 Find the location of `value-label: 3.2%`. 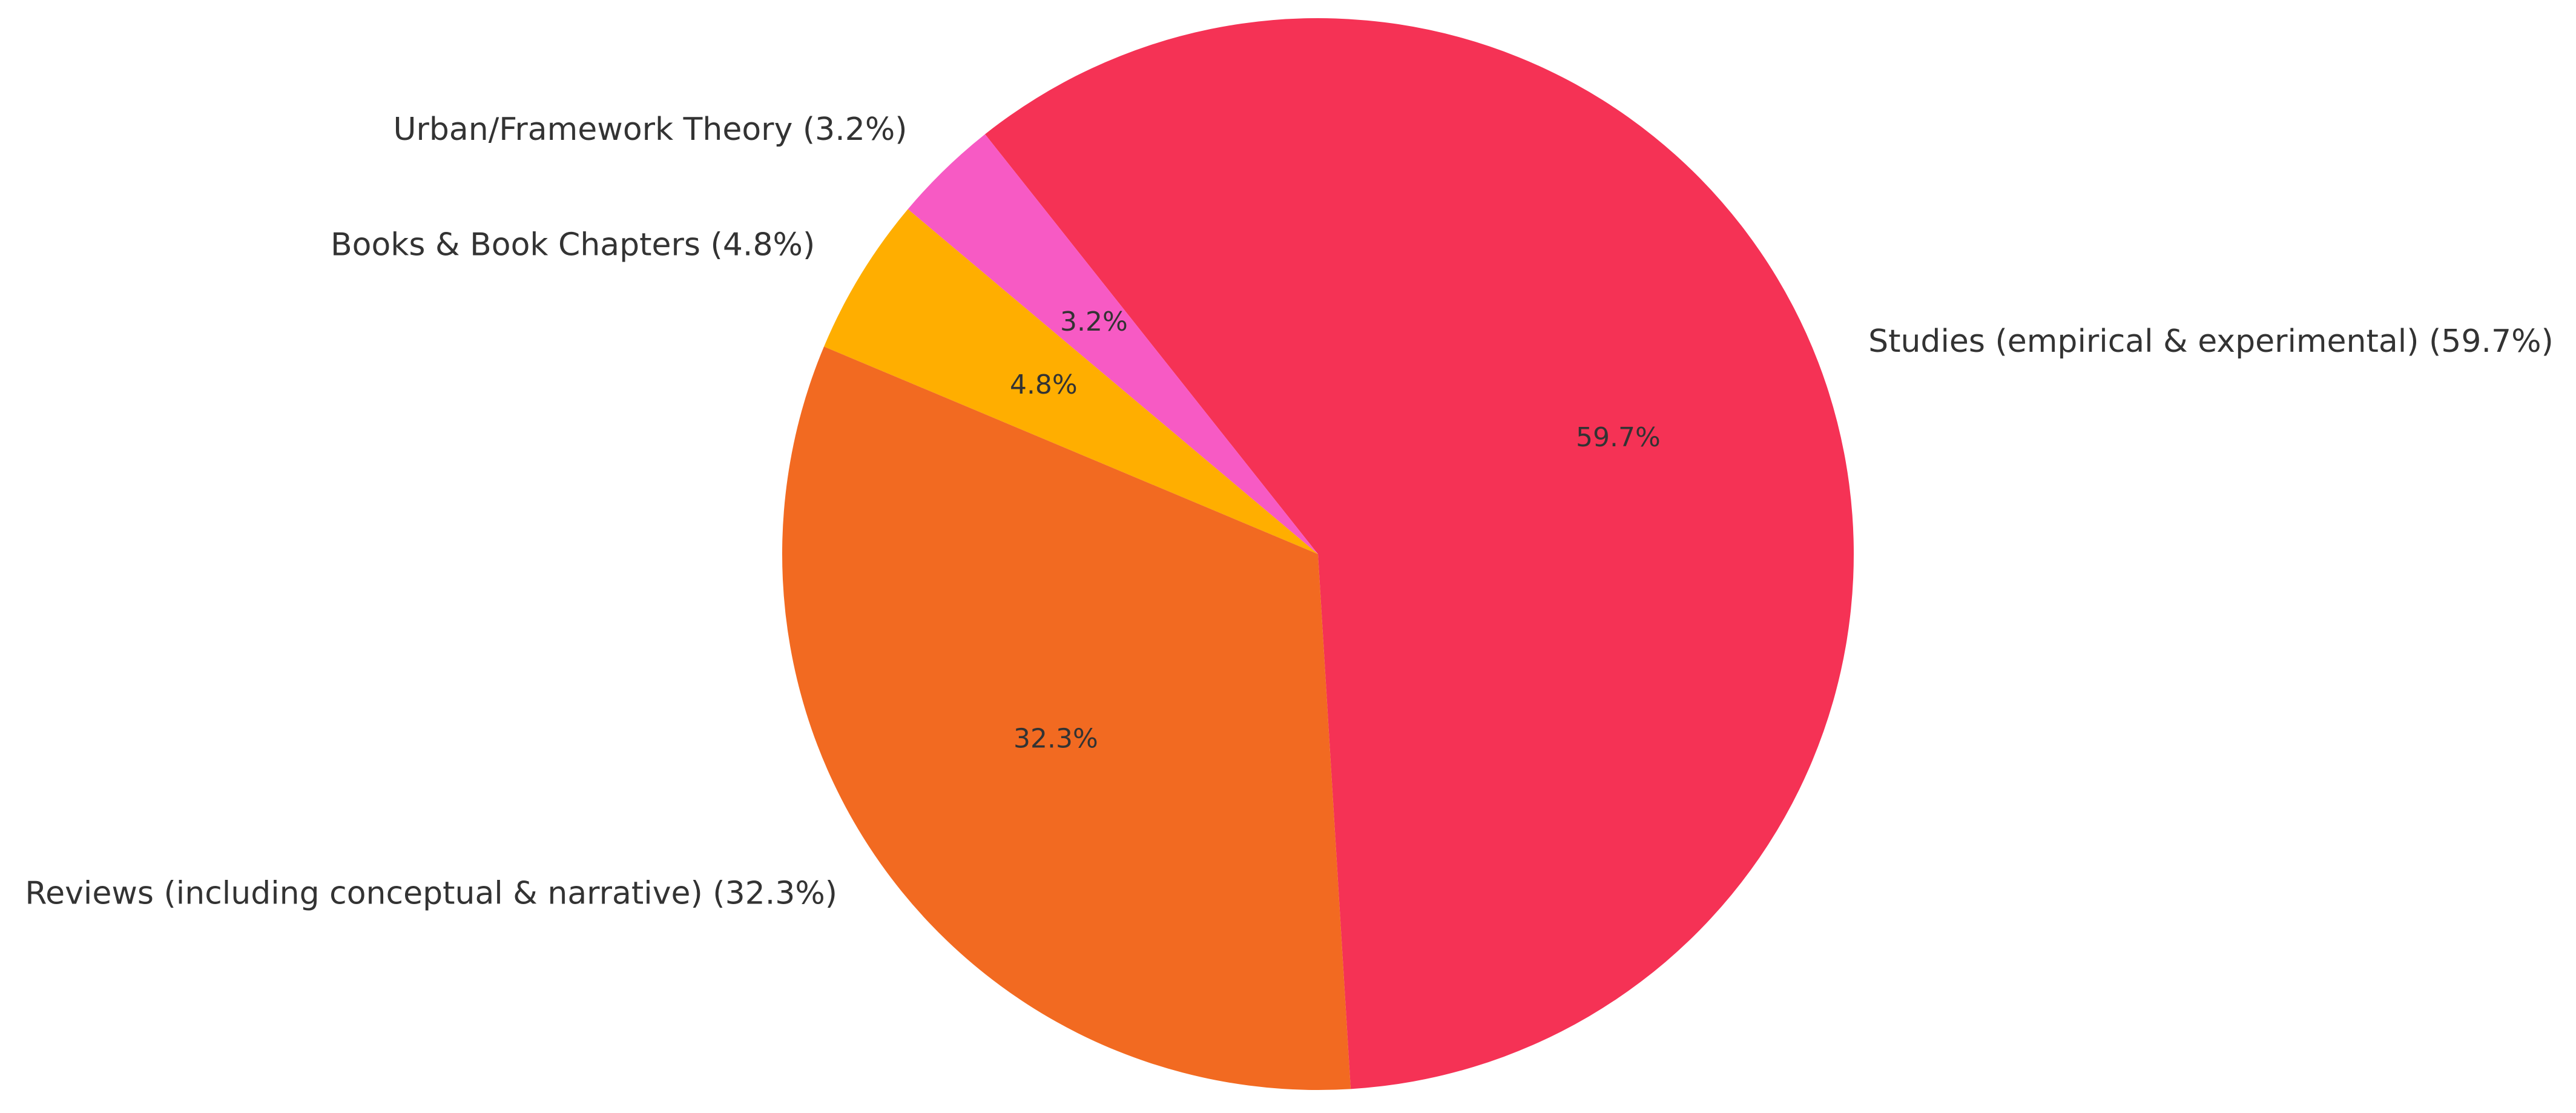

value-label: 3.2% is located at coordinates (1094, 321).